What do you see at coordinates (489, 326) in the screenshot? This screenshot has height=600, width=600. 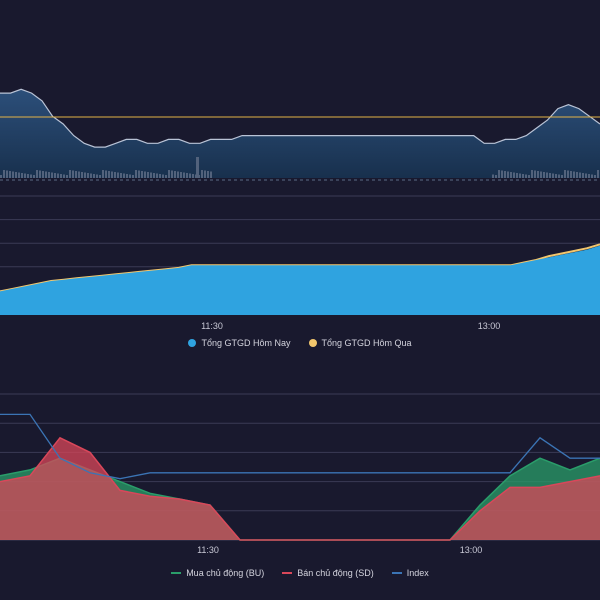 I see `mid-x-tick-1300: 13:00` at bounding box center [489, 326].